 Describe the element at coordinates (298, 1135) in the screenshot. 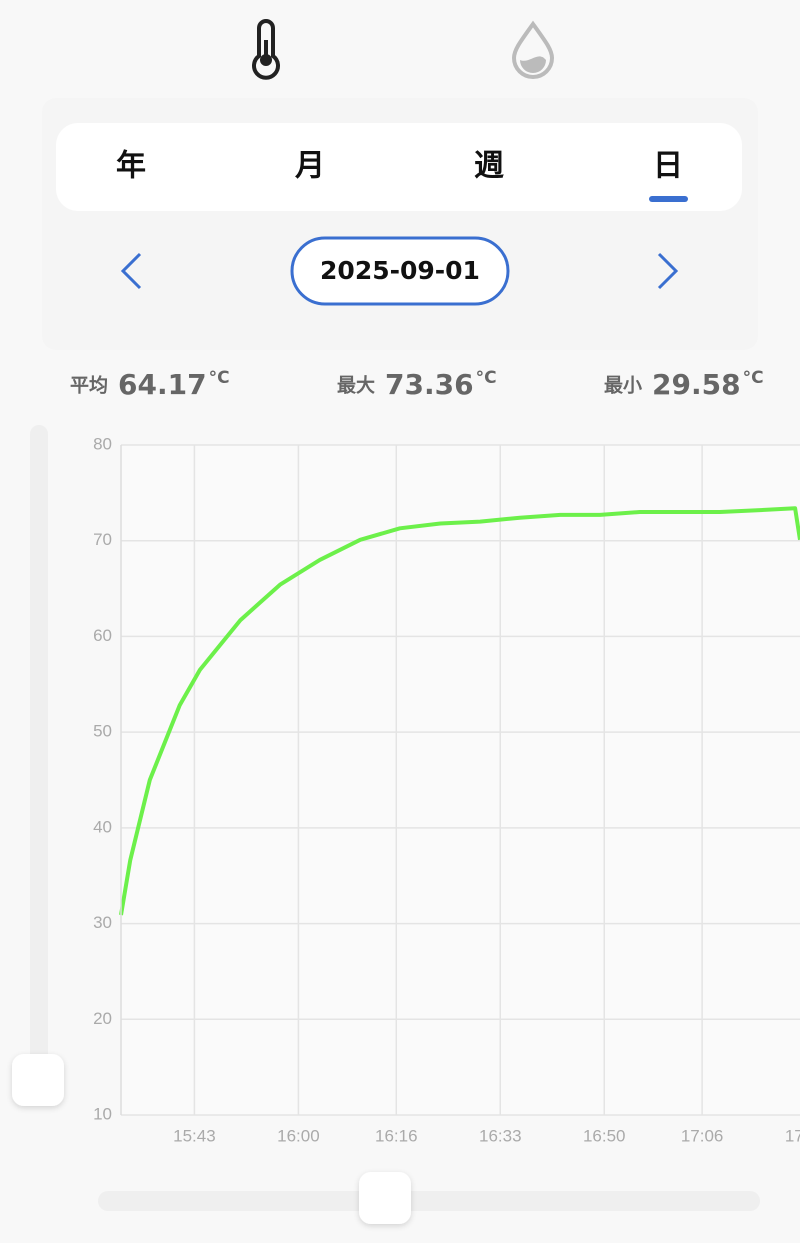

I see `x-tick-label: 16:00` at that location.